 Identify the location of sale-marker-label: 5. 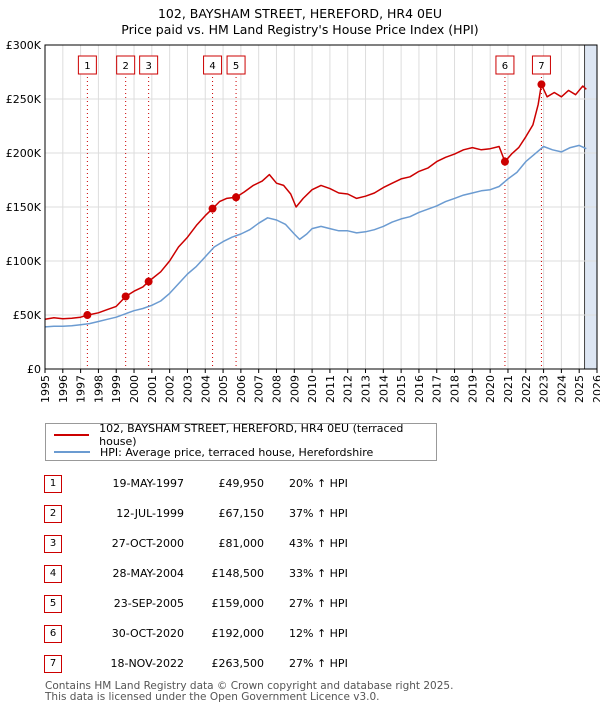
(236, 66).